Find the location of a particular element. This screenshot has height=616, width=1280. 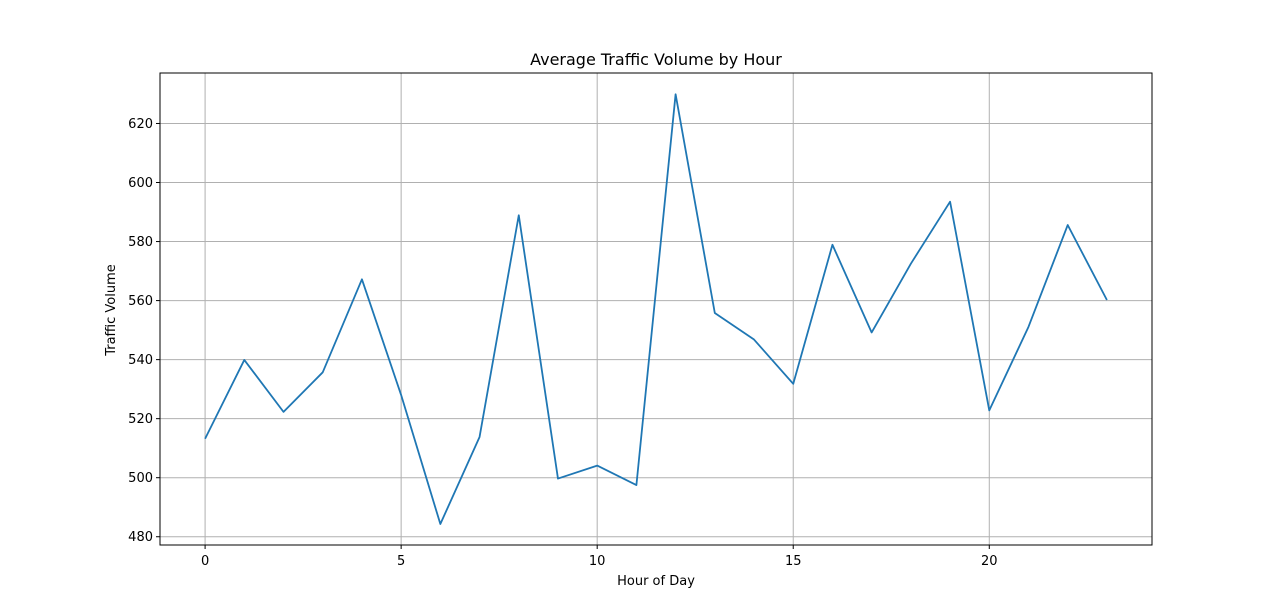

x-tick-label: 20 is located at coordinates (989, 561).